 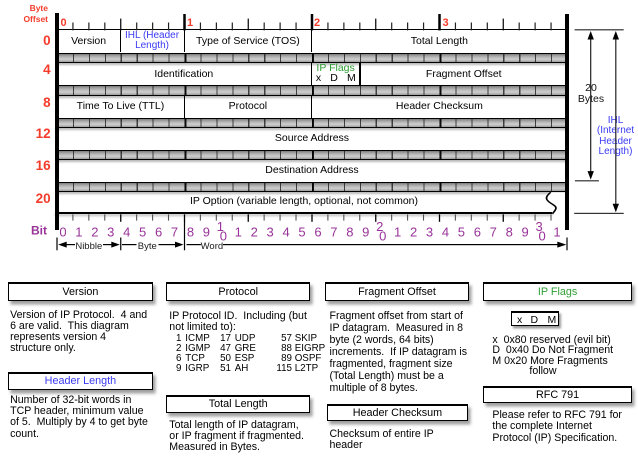 I want to click on svg-text: Byte, so click(x=147, y=246).